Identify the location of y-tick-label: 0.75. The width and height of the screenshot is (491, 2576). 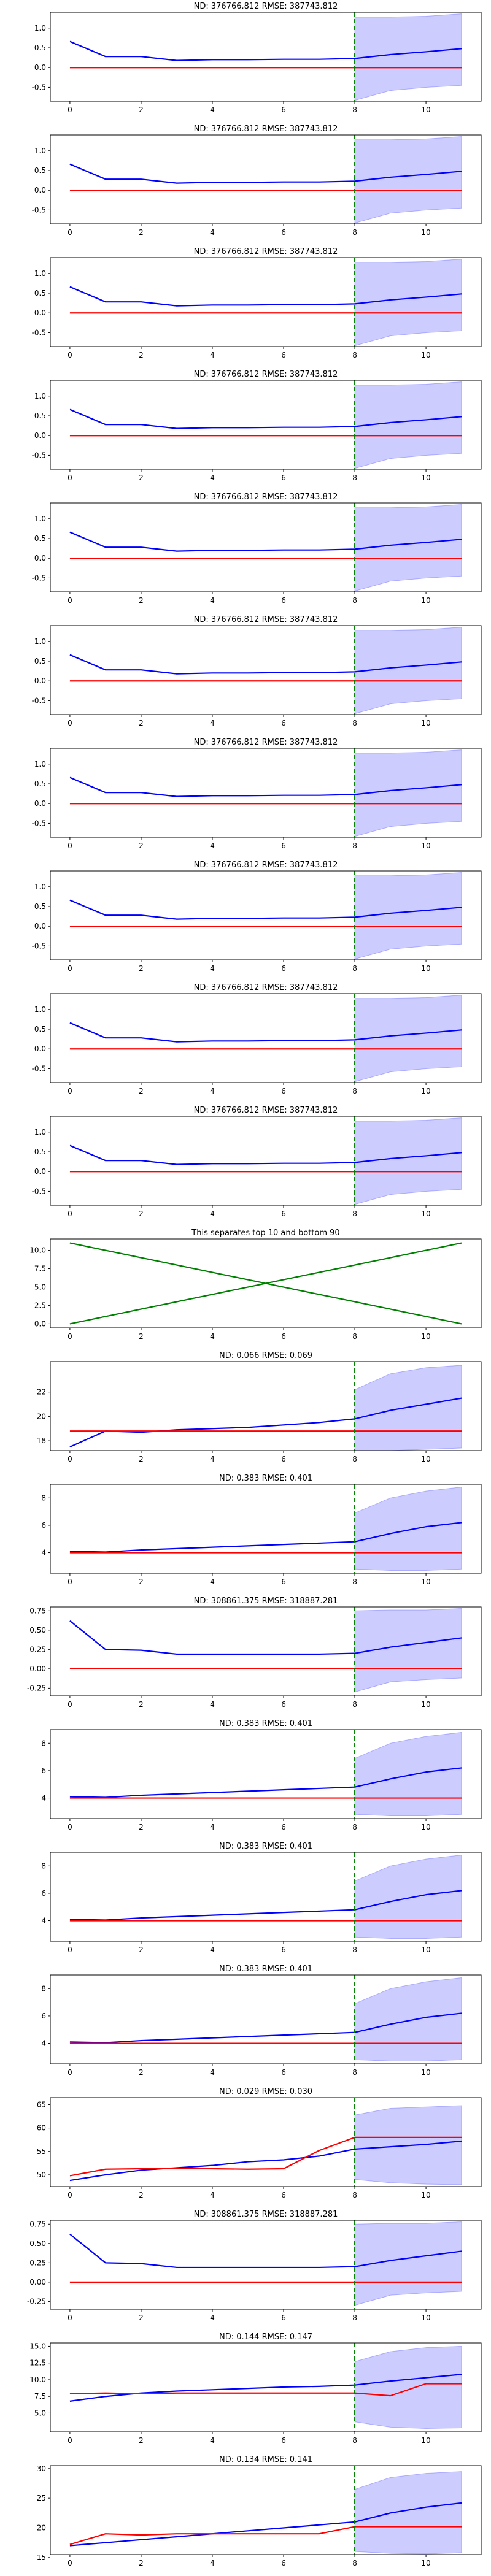
(38, 1610).